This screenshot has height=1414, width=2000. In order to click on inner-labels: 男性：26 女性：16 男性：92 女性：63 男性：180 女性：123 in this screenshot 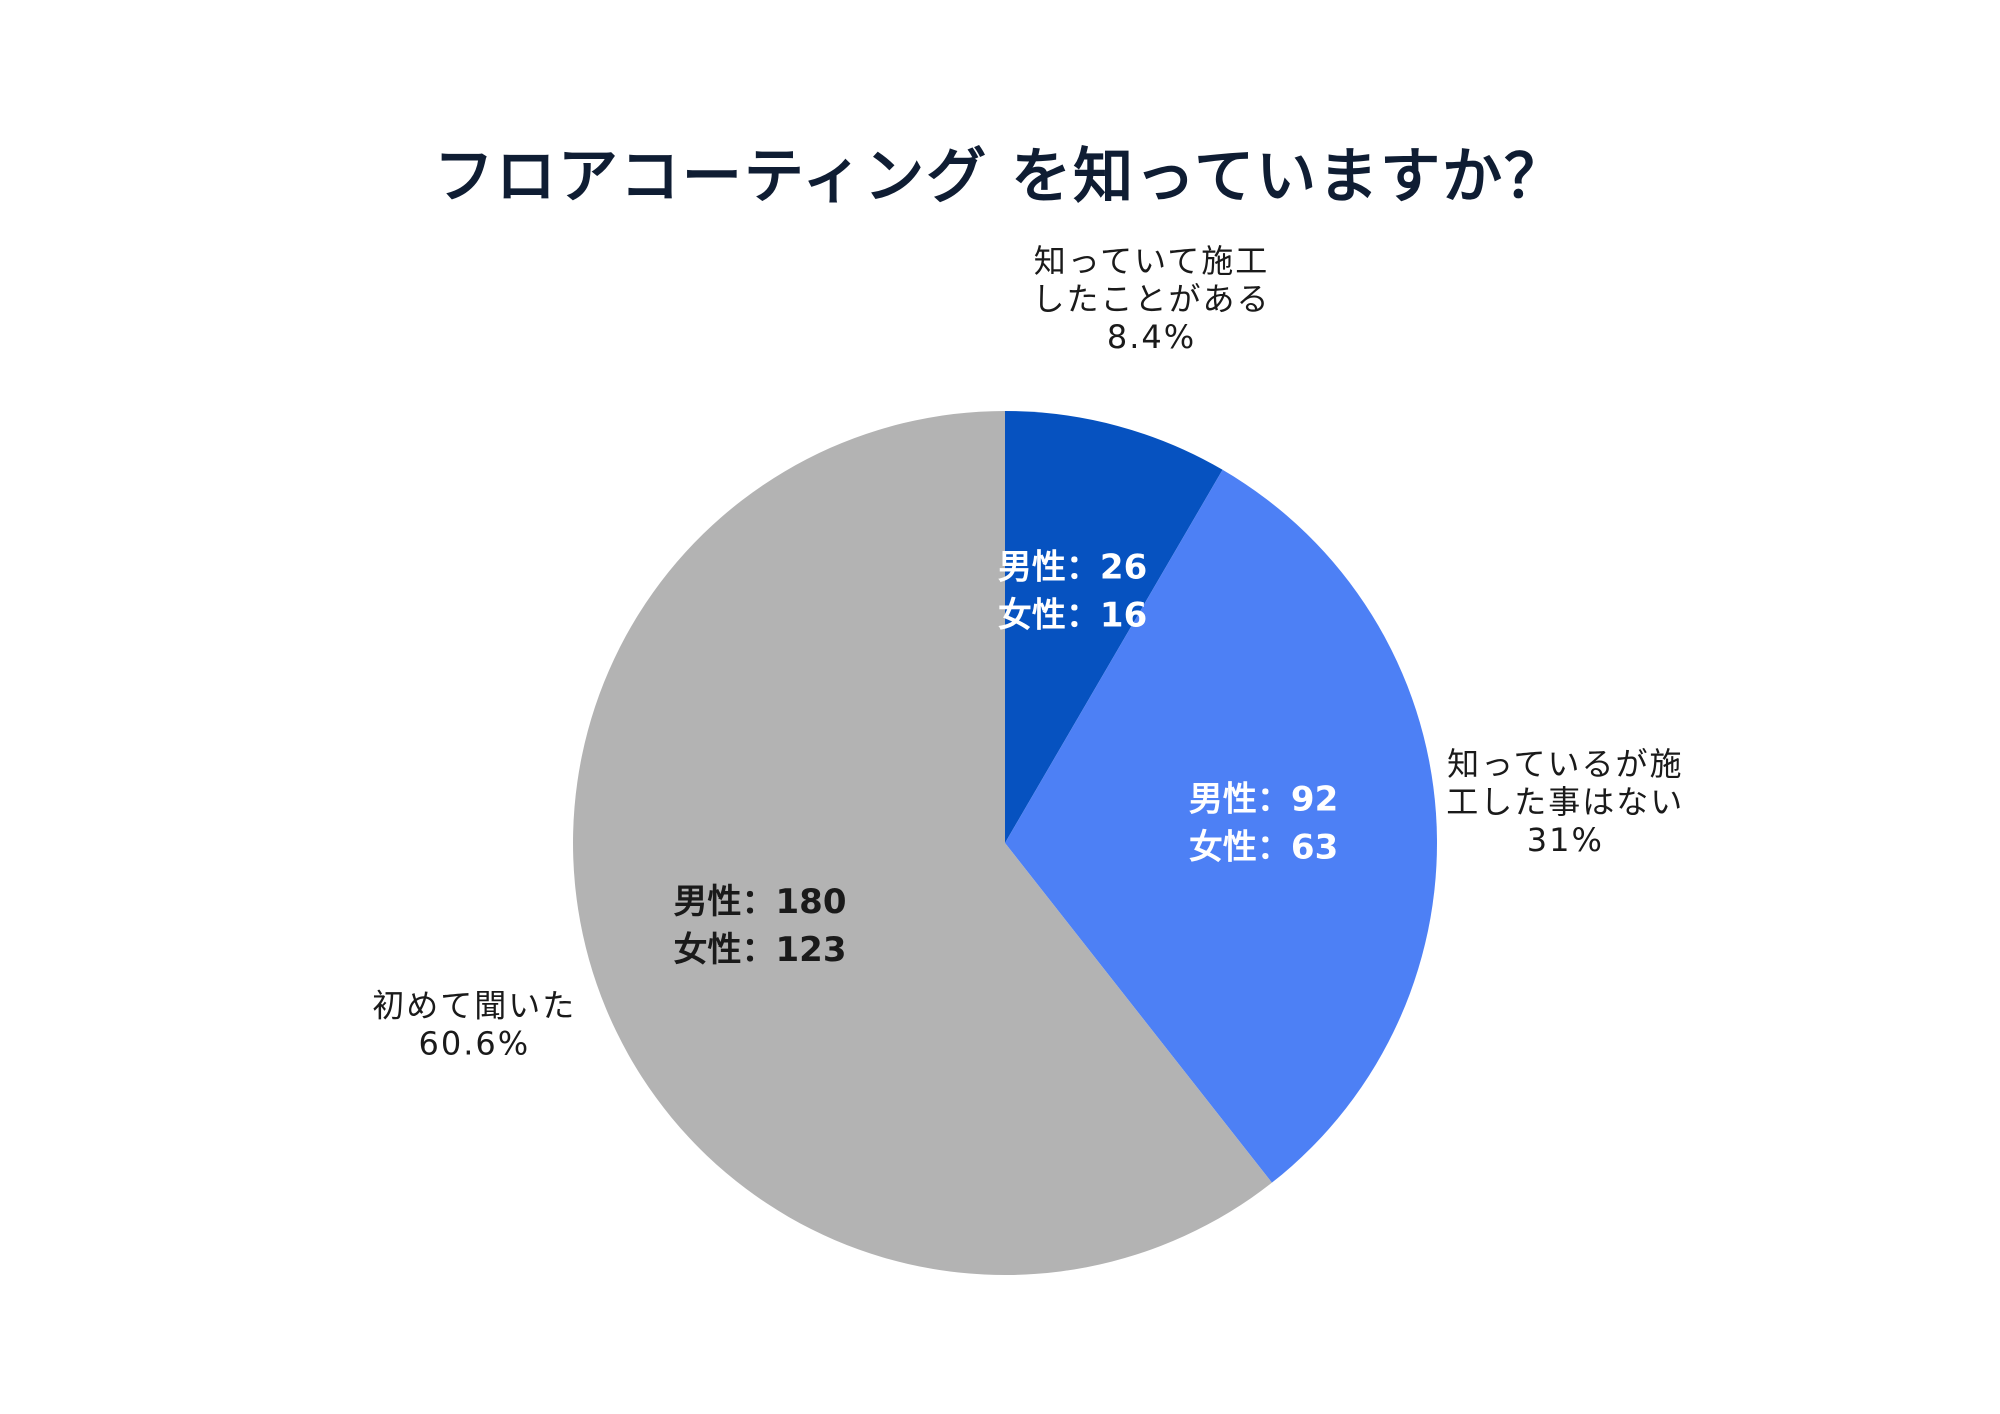, I will do `click(1006, 758)`.